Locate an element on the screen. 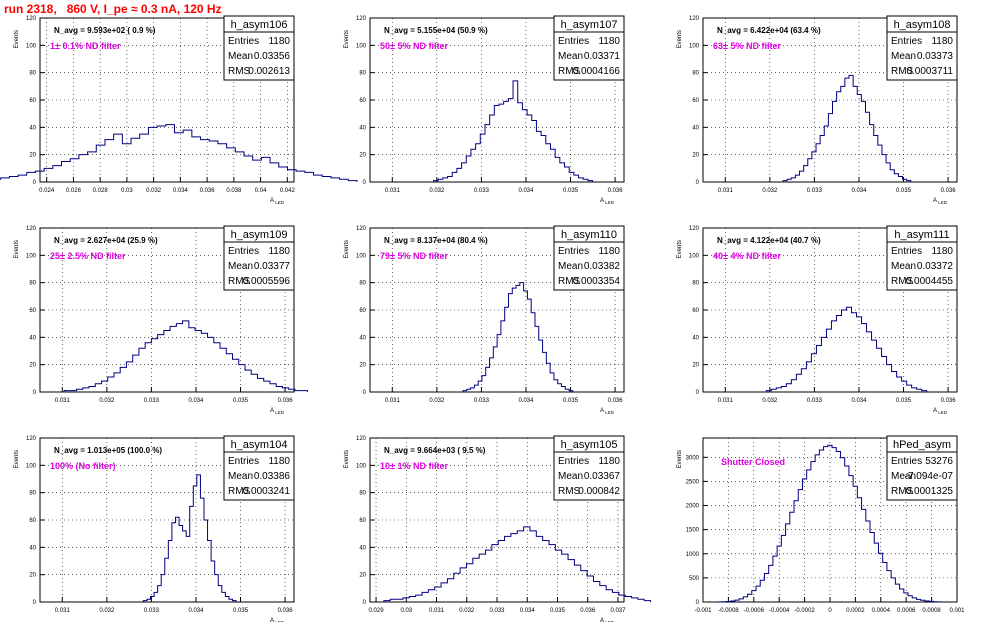 Image resolution: width=996 pixels, height=622 pixels. x-tick-label: 0.028 is located at coordinates (101, 191).